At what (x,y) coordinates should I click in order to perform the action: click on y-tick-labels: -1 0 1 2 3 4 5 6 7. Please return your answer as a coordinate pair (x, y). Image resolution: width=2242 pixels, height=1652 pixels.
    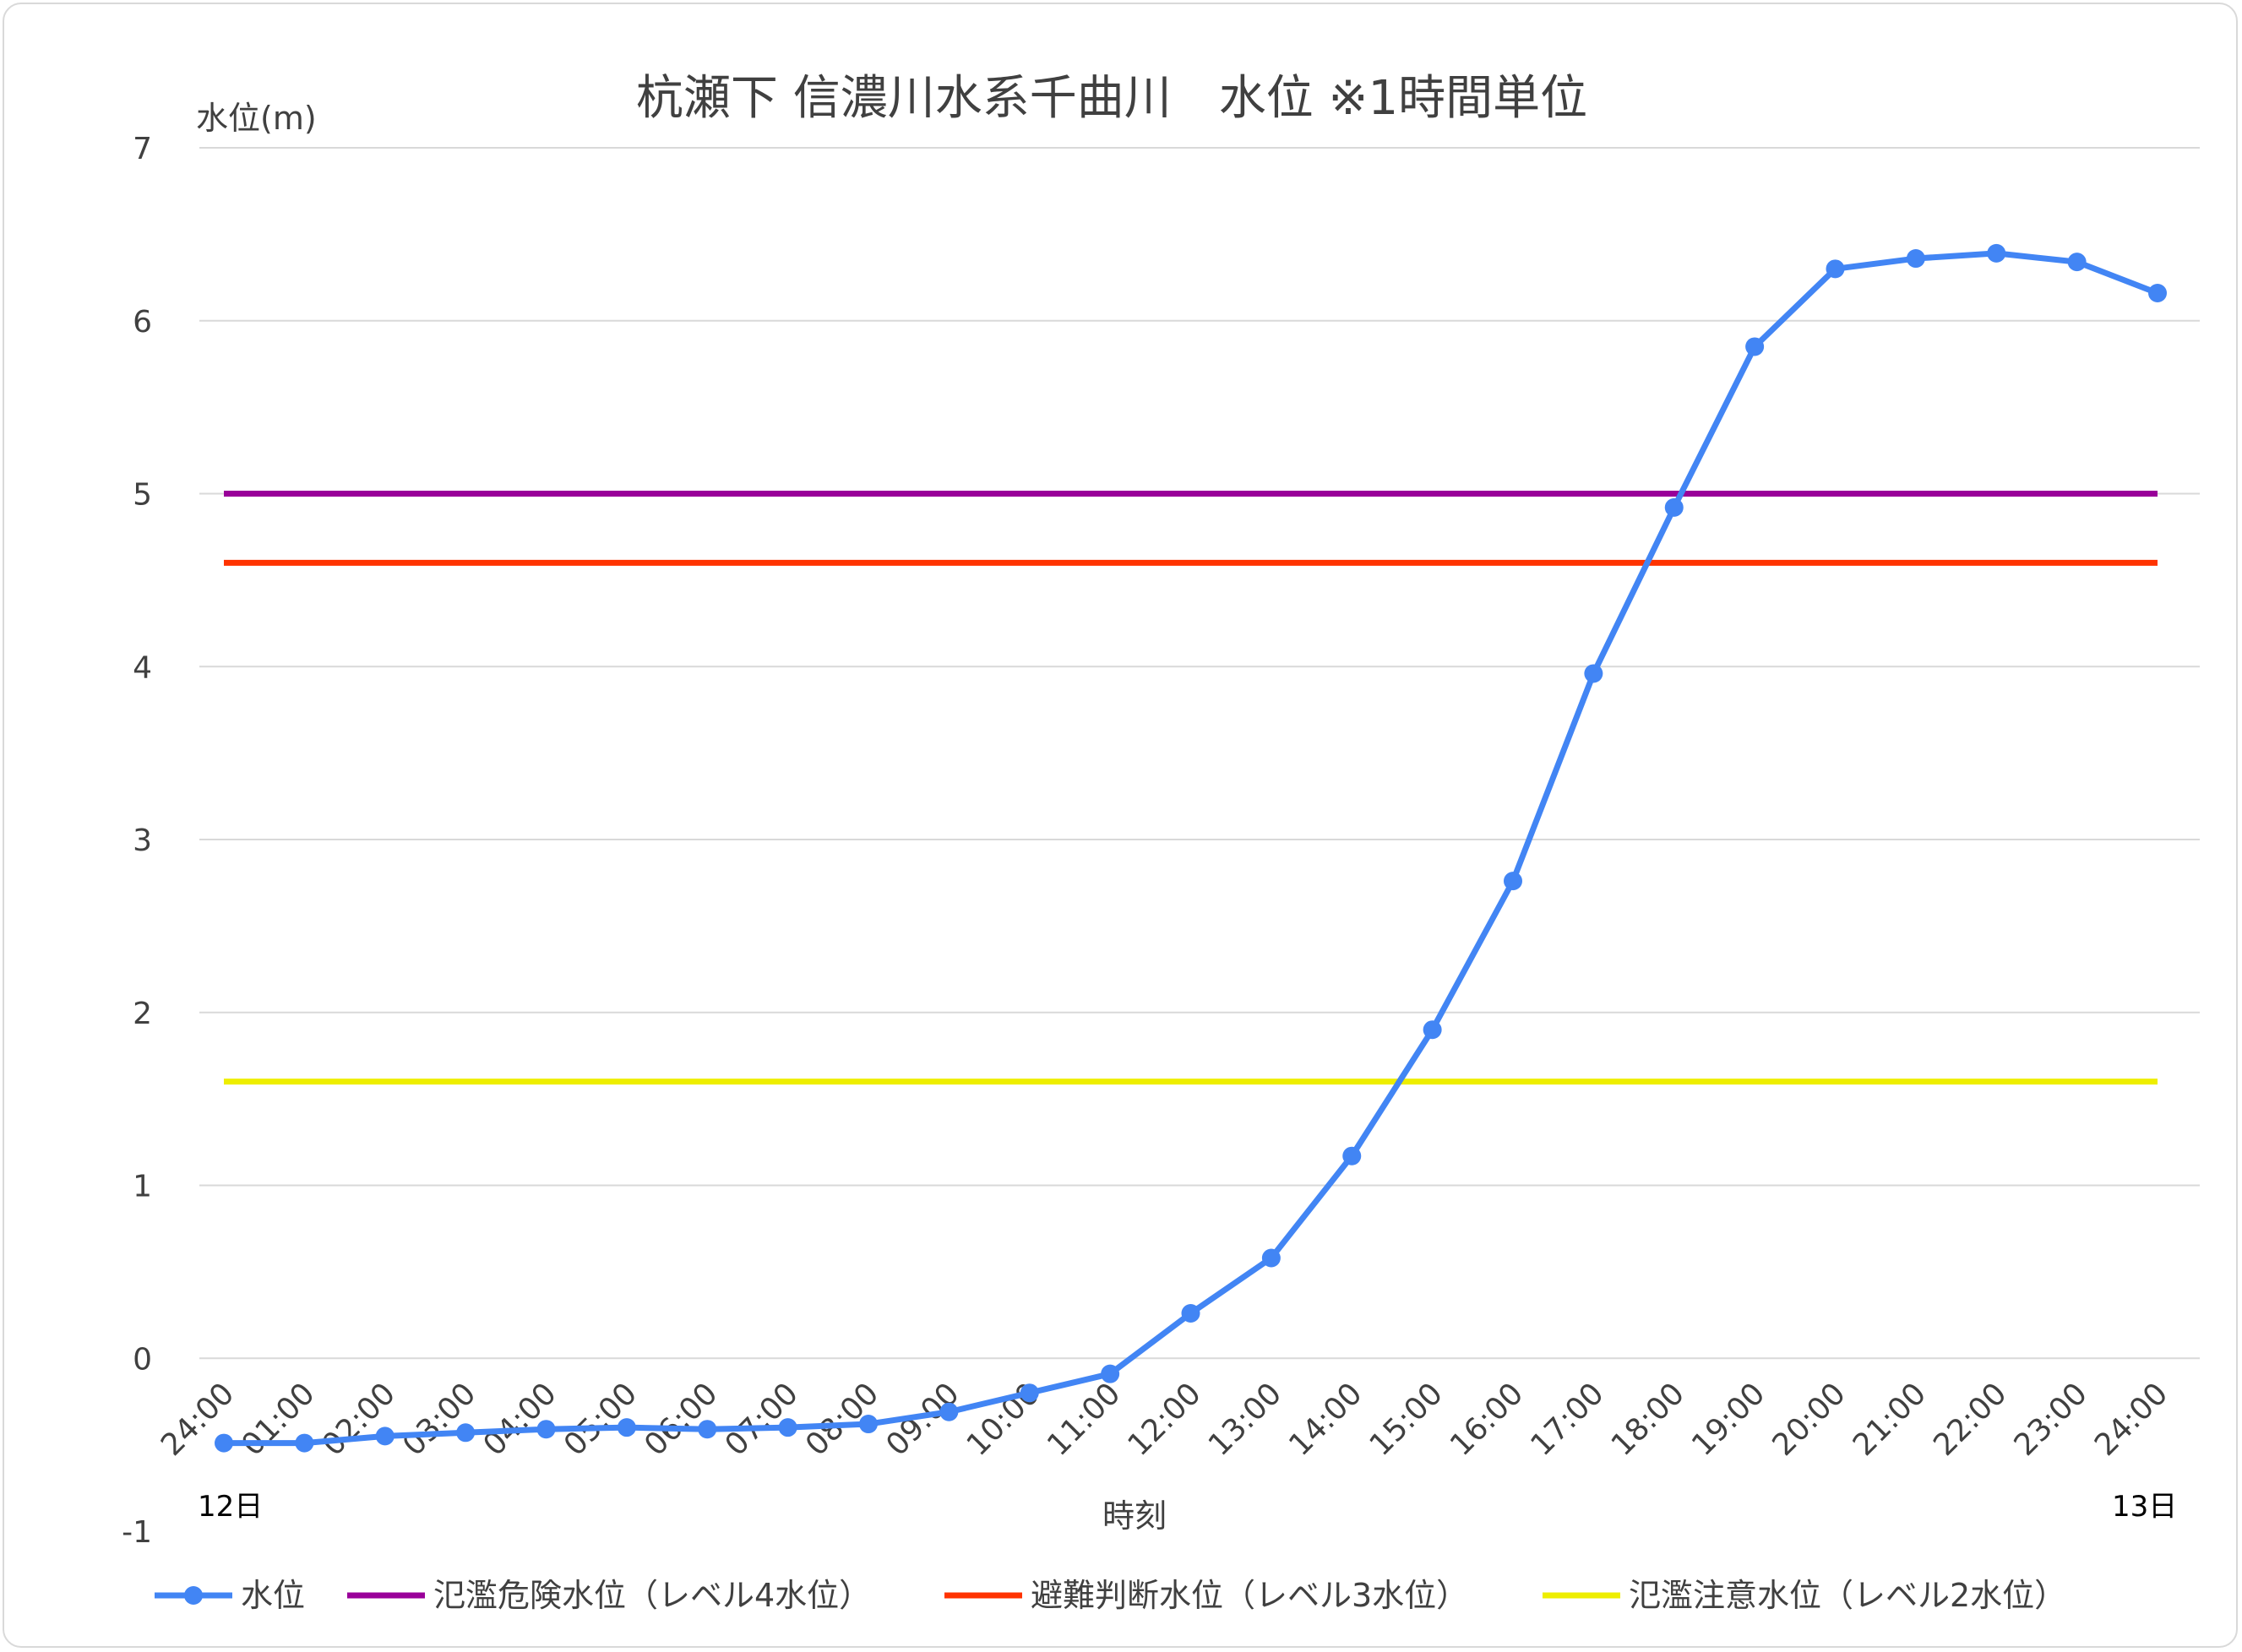
    Looking at the image, I should click on (137, 841).